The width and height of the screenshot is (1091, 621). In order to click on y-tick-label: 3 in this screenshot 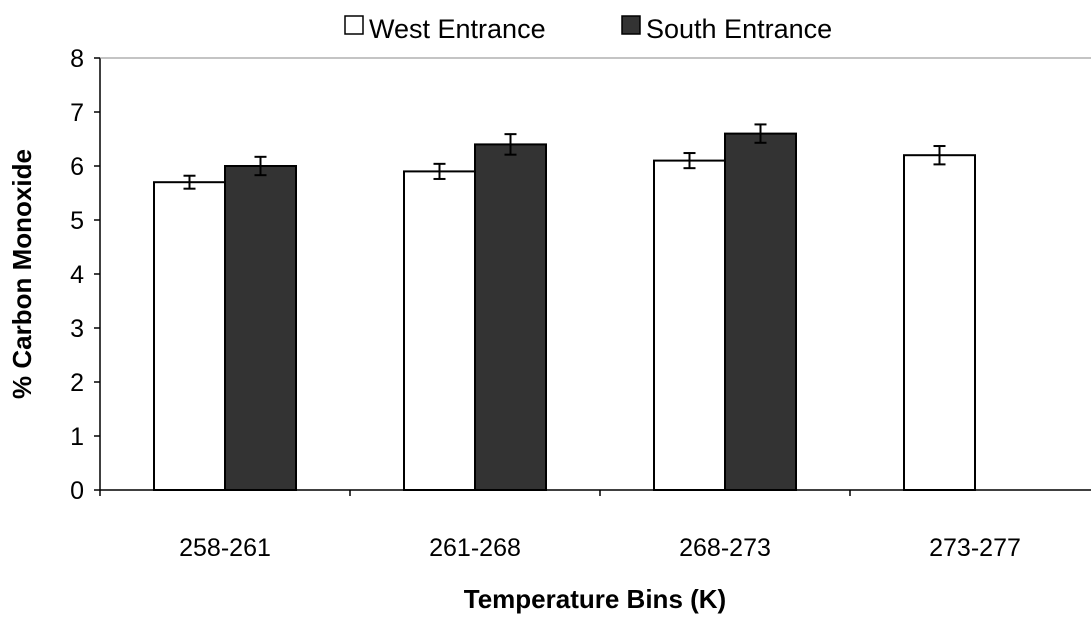, I will do `click(77, 329)`.